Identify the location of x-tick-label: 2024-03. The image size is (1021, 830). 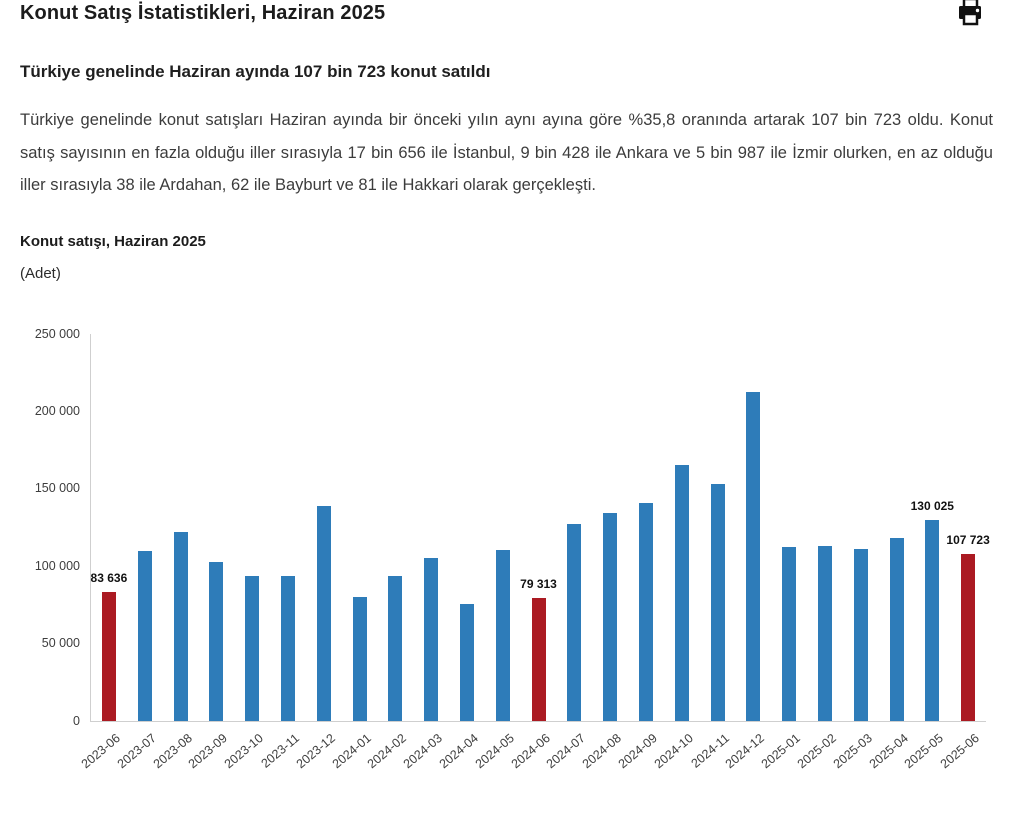
(423, 750).